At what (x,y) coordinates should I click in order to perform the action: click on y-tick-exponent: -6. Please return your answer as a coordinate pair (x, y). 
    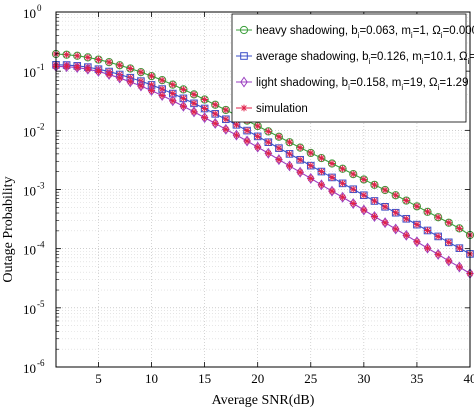
    Looking at the image, I should click on (41, 363).